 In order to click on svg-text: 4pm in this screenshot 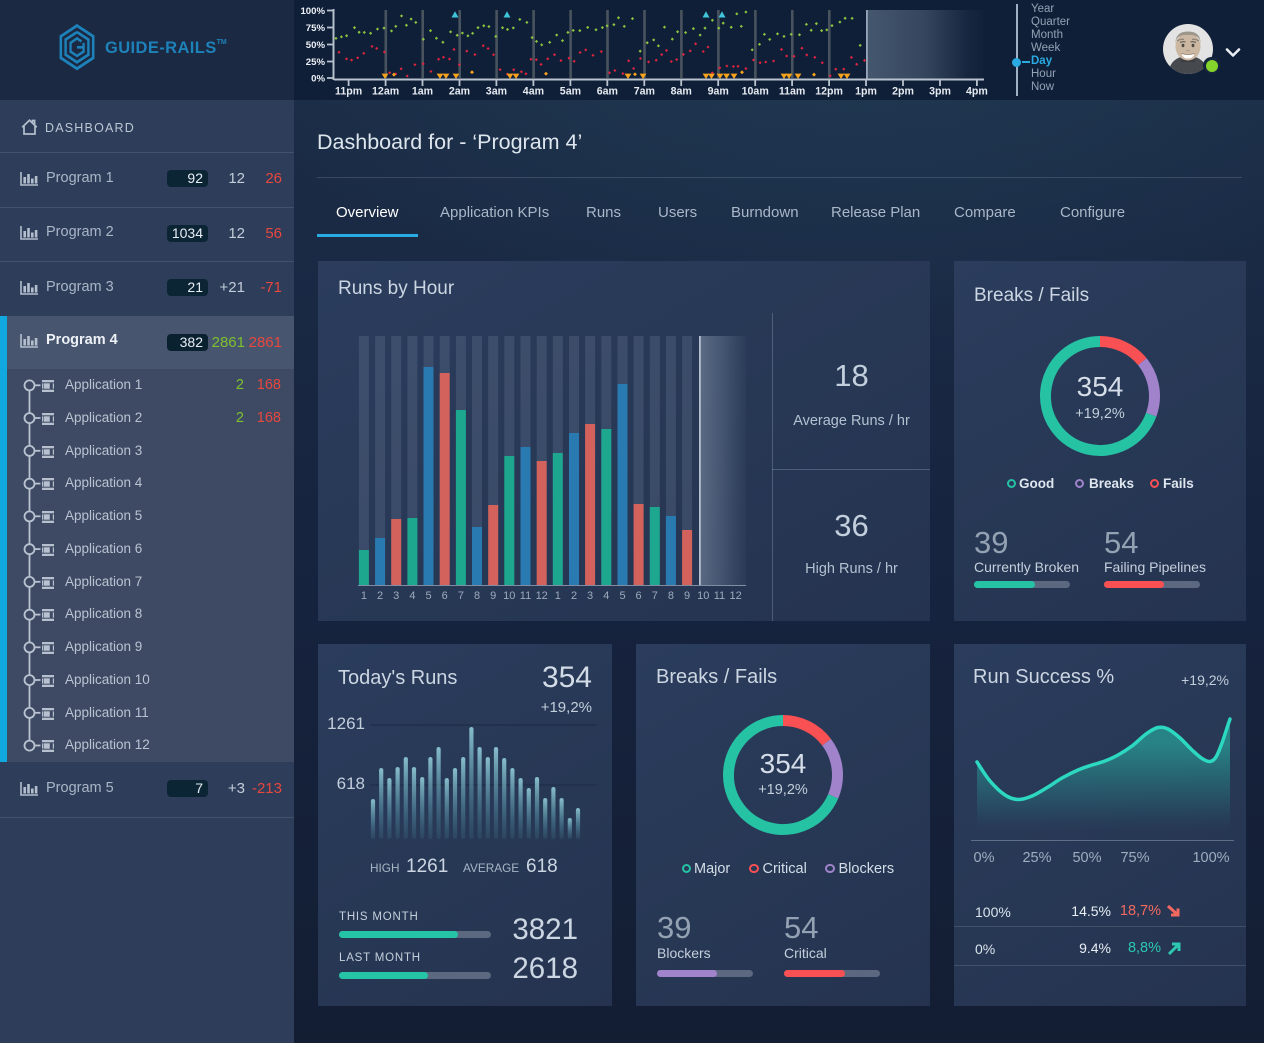, I will do `click(977, 92)`.